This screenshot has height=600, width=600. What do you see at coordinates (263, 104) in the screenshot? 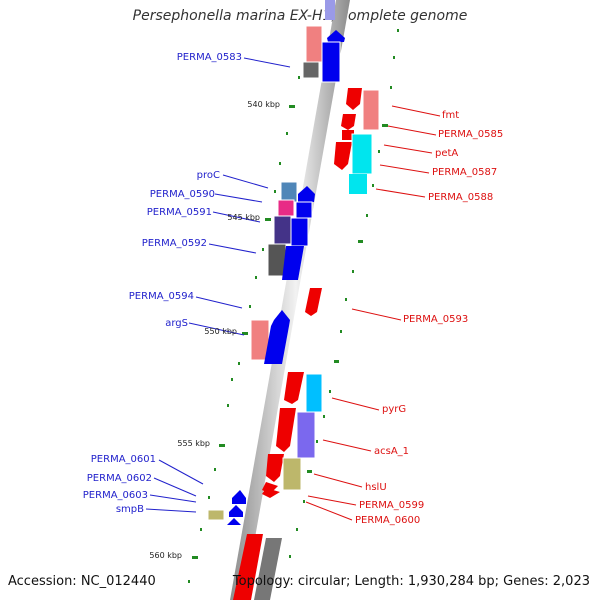
I see `ruler-label: 540 kbp` at bounding box center [263, 104].